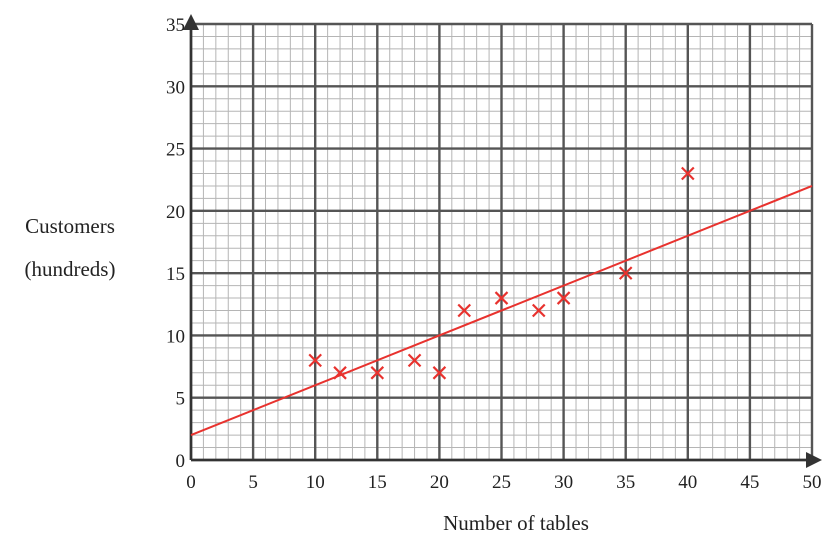 This screenshot has width=827, height=540. I want to click on x-tick-label: 40, so click(687, 482).